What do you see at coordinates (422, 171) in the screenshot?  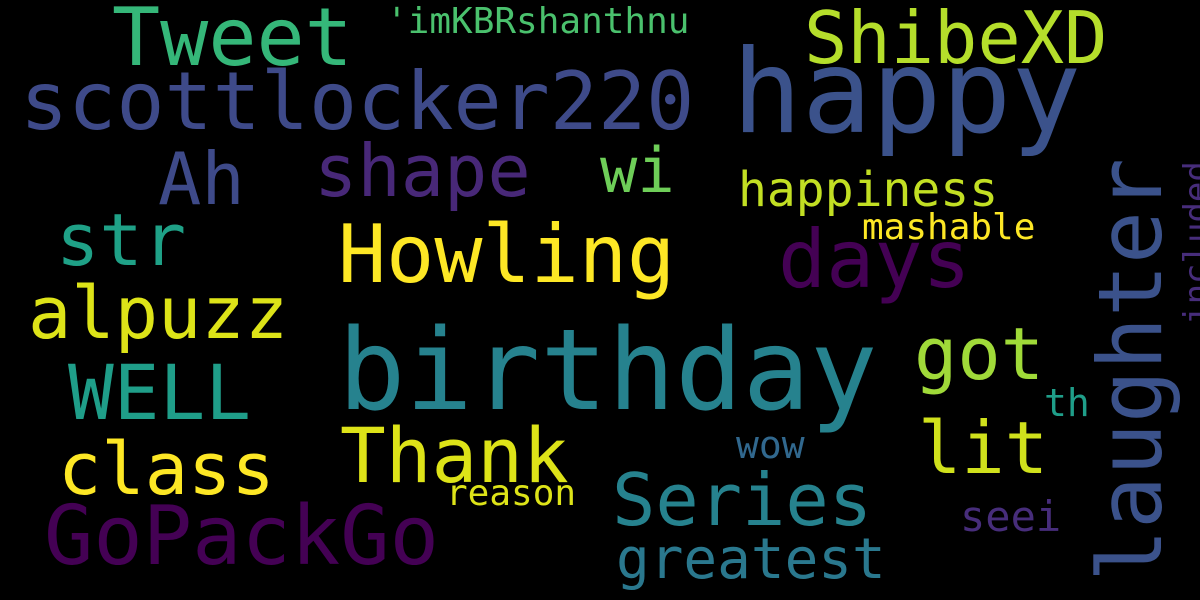 I see `word-shape: shape` at bounding box center [422, 171].